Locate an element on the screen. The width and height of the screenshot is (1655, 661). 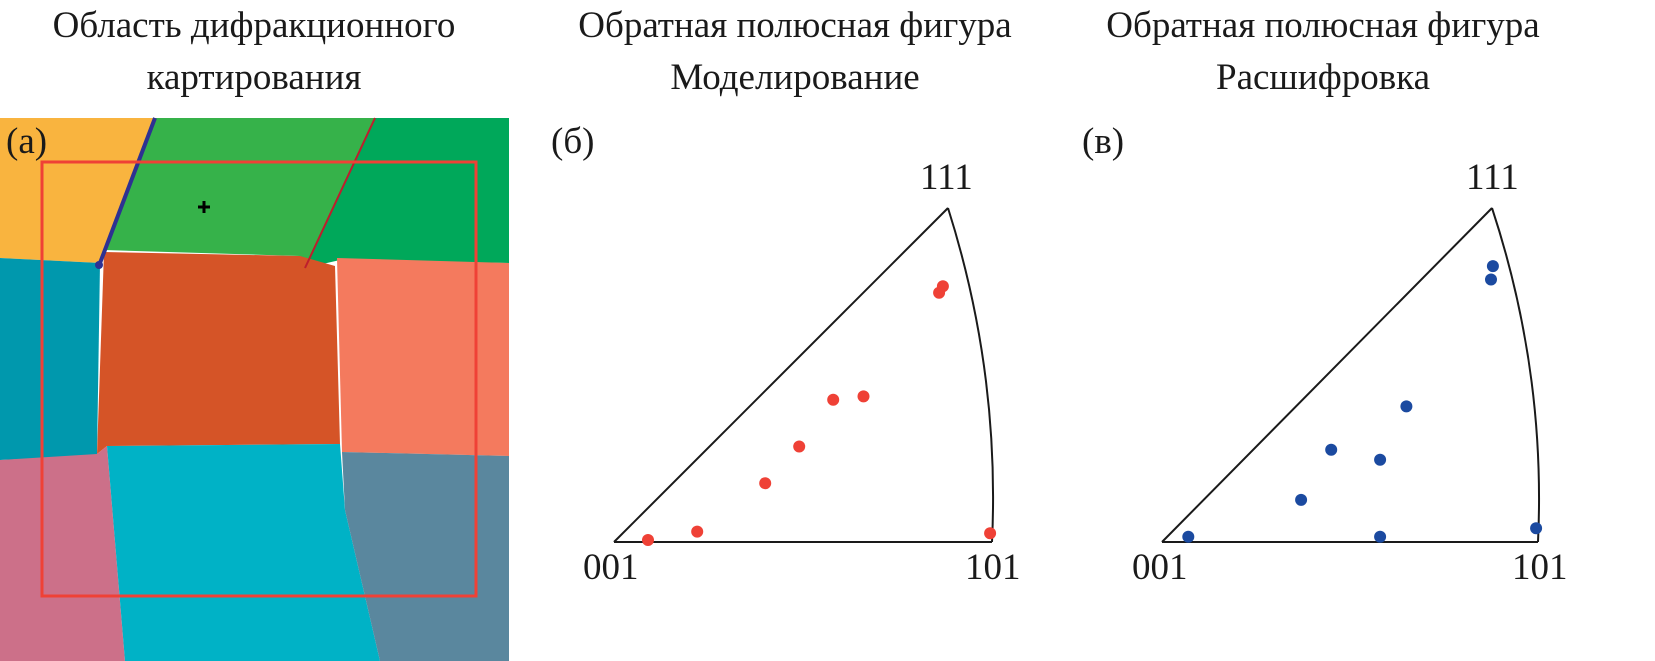
grain-green is located at coordinates (239, 193).